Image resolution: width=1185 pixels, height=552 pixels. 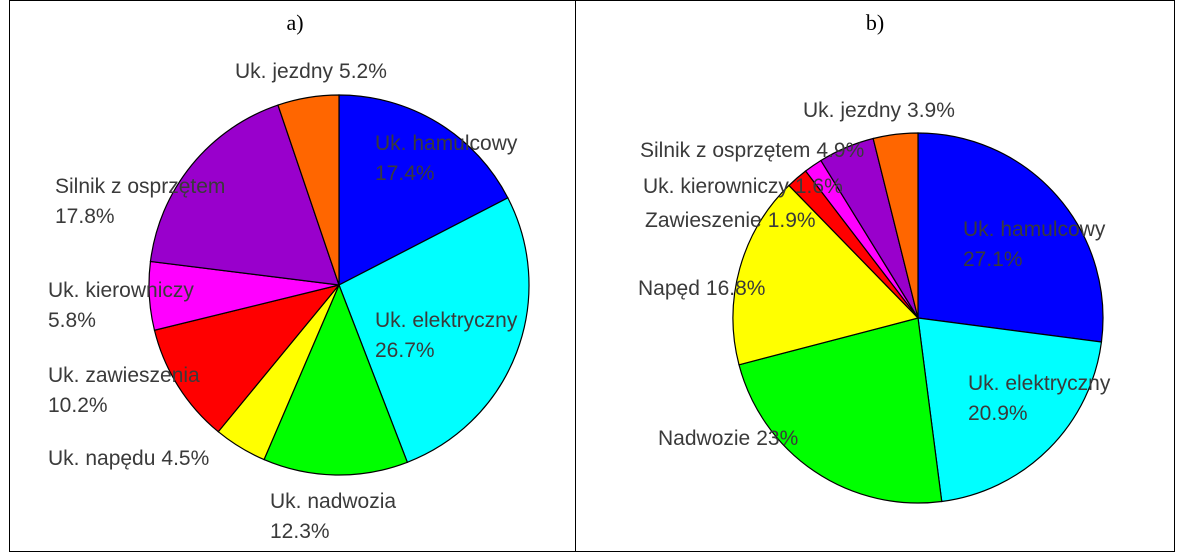 I want to click on slice-name: Zawieszenie, so click(x=703, y=220).